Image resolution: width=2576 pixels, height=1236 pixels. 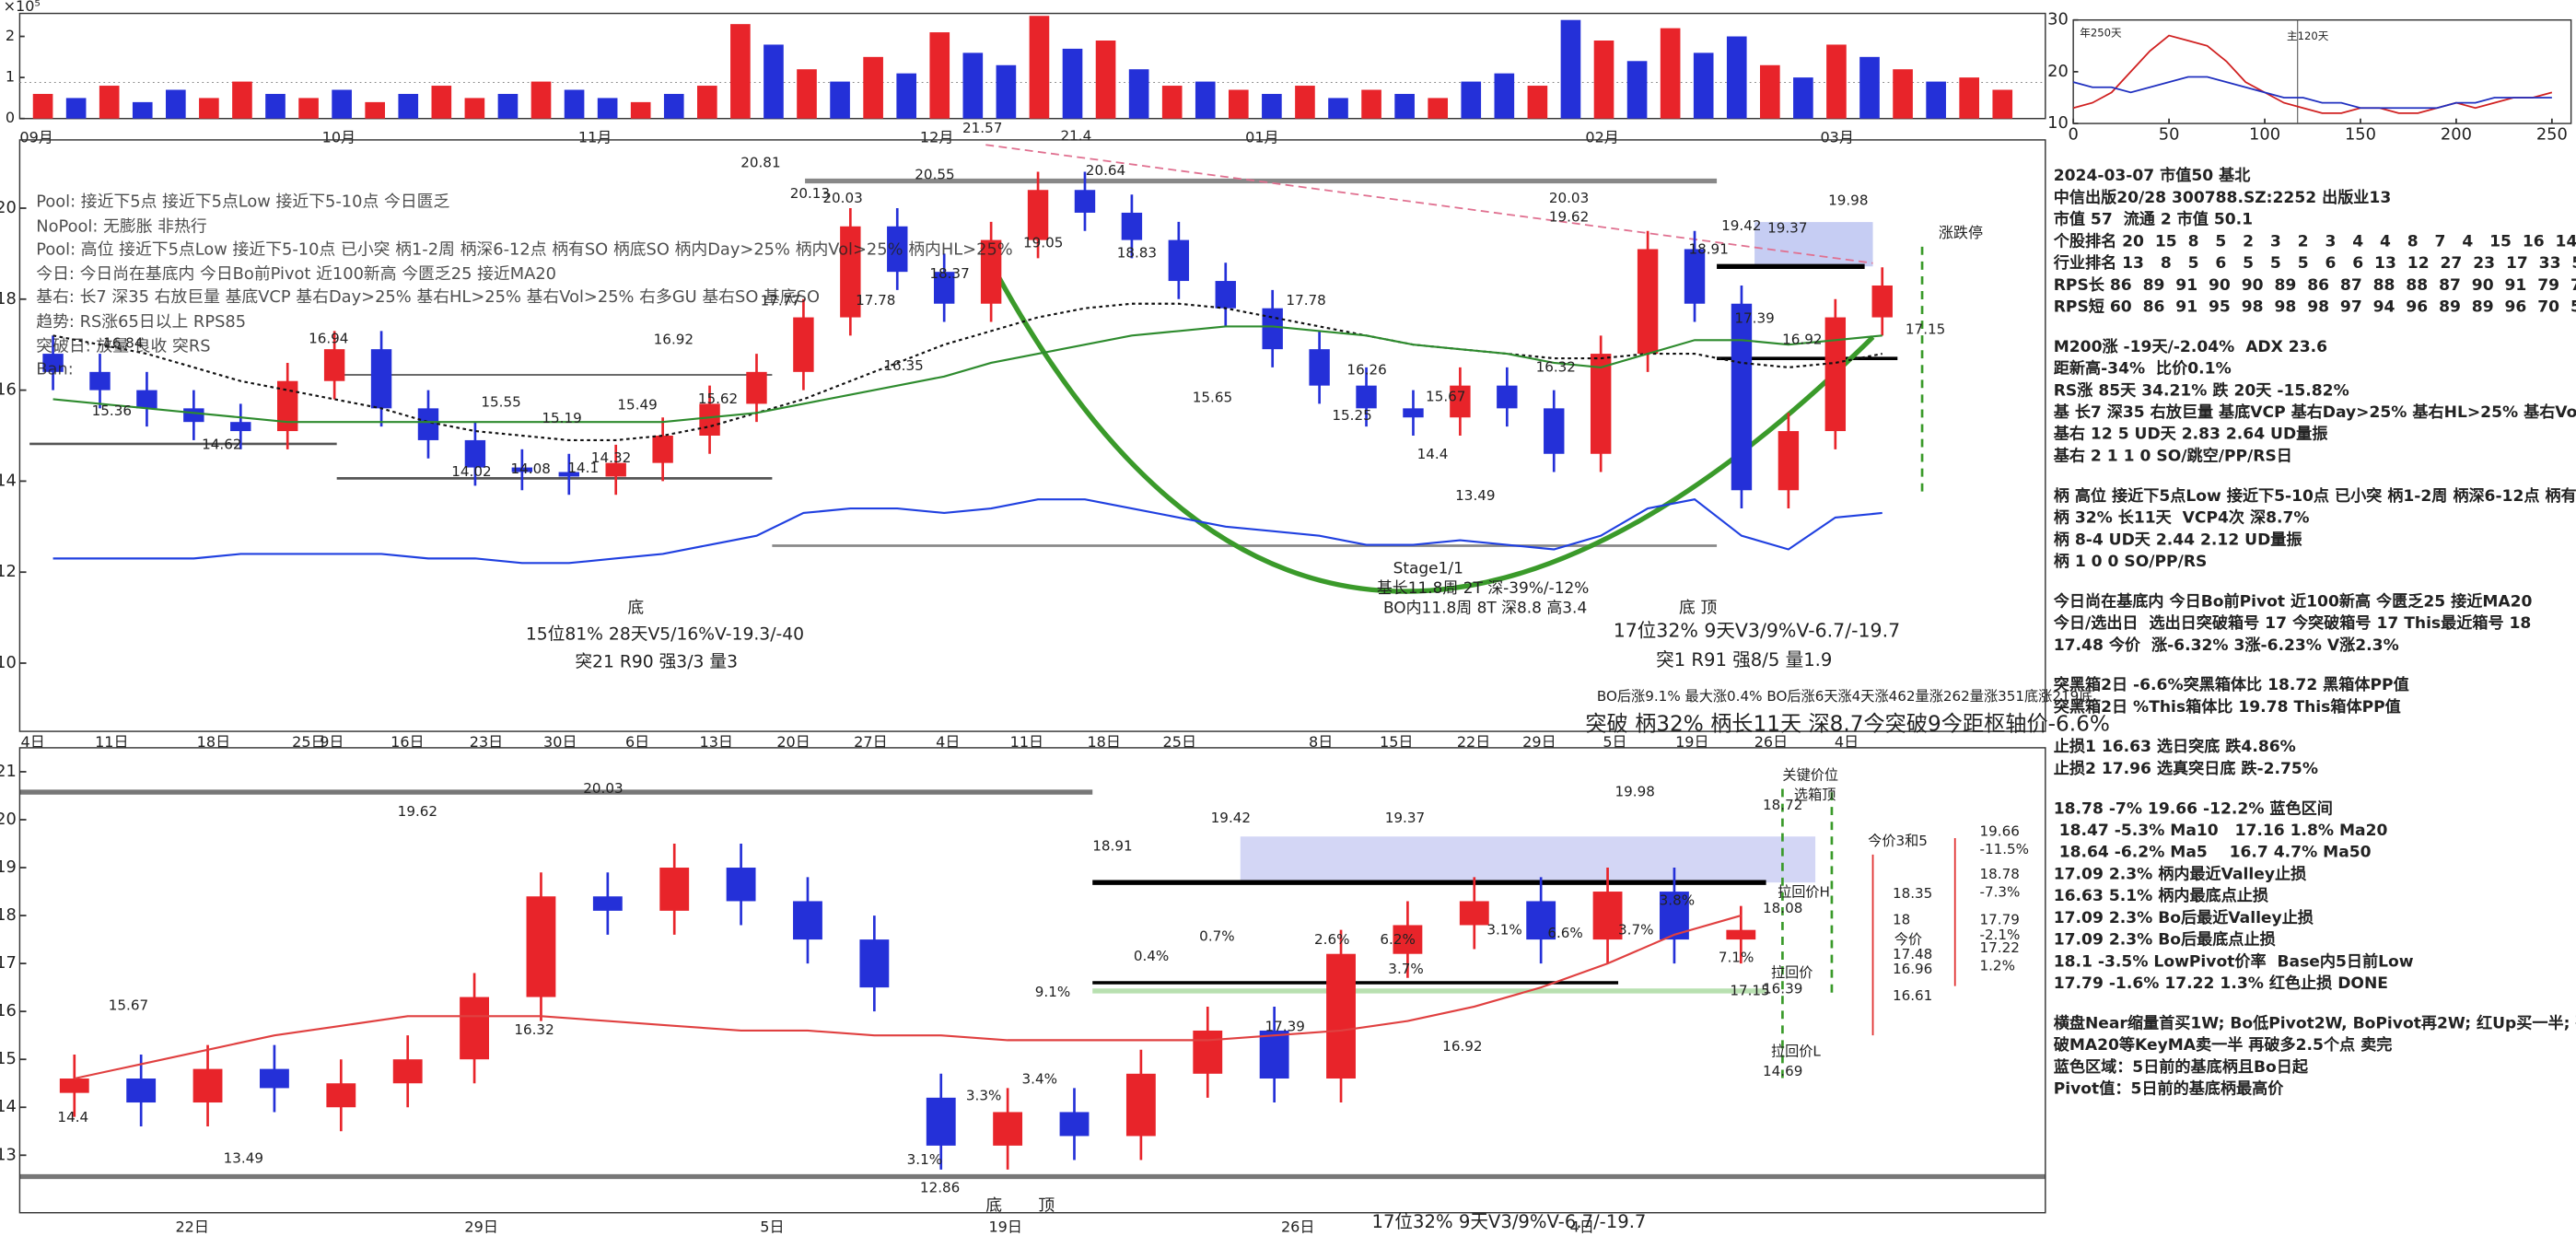 What do you see at coordinates (1926, 329) in the screenshot?
I see `price-label: 17.15` at bounding box center [1926, 329].